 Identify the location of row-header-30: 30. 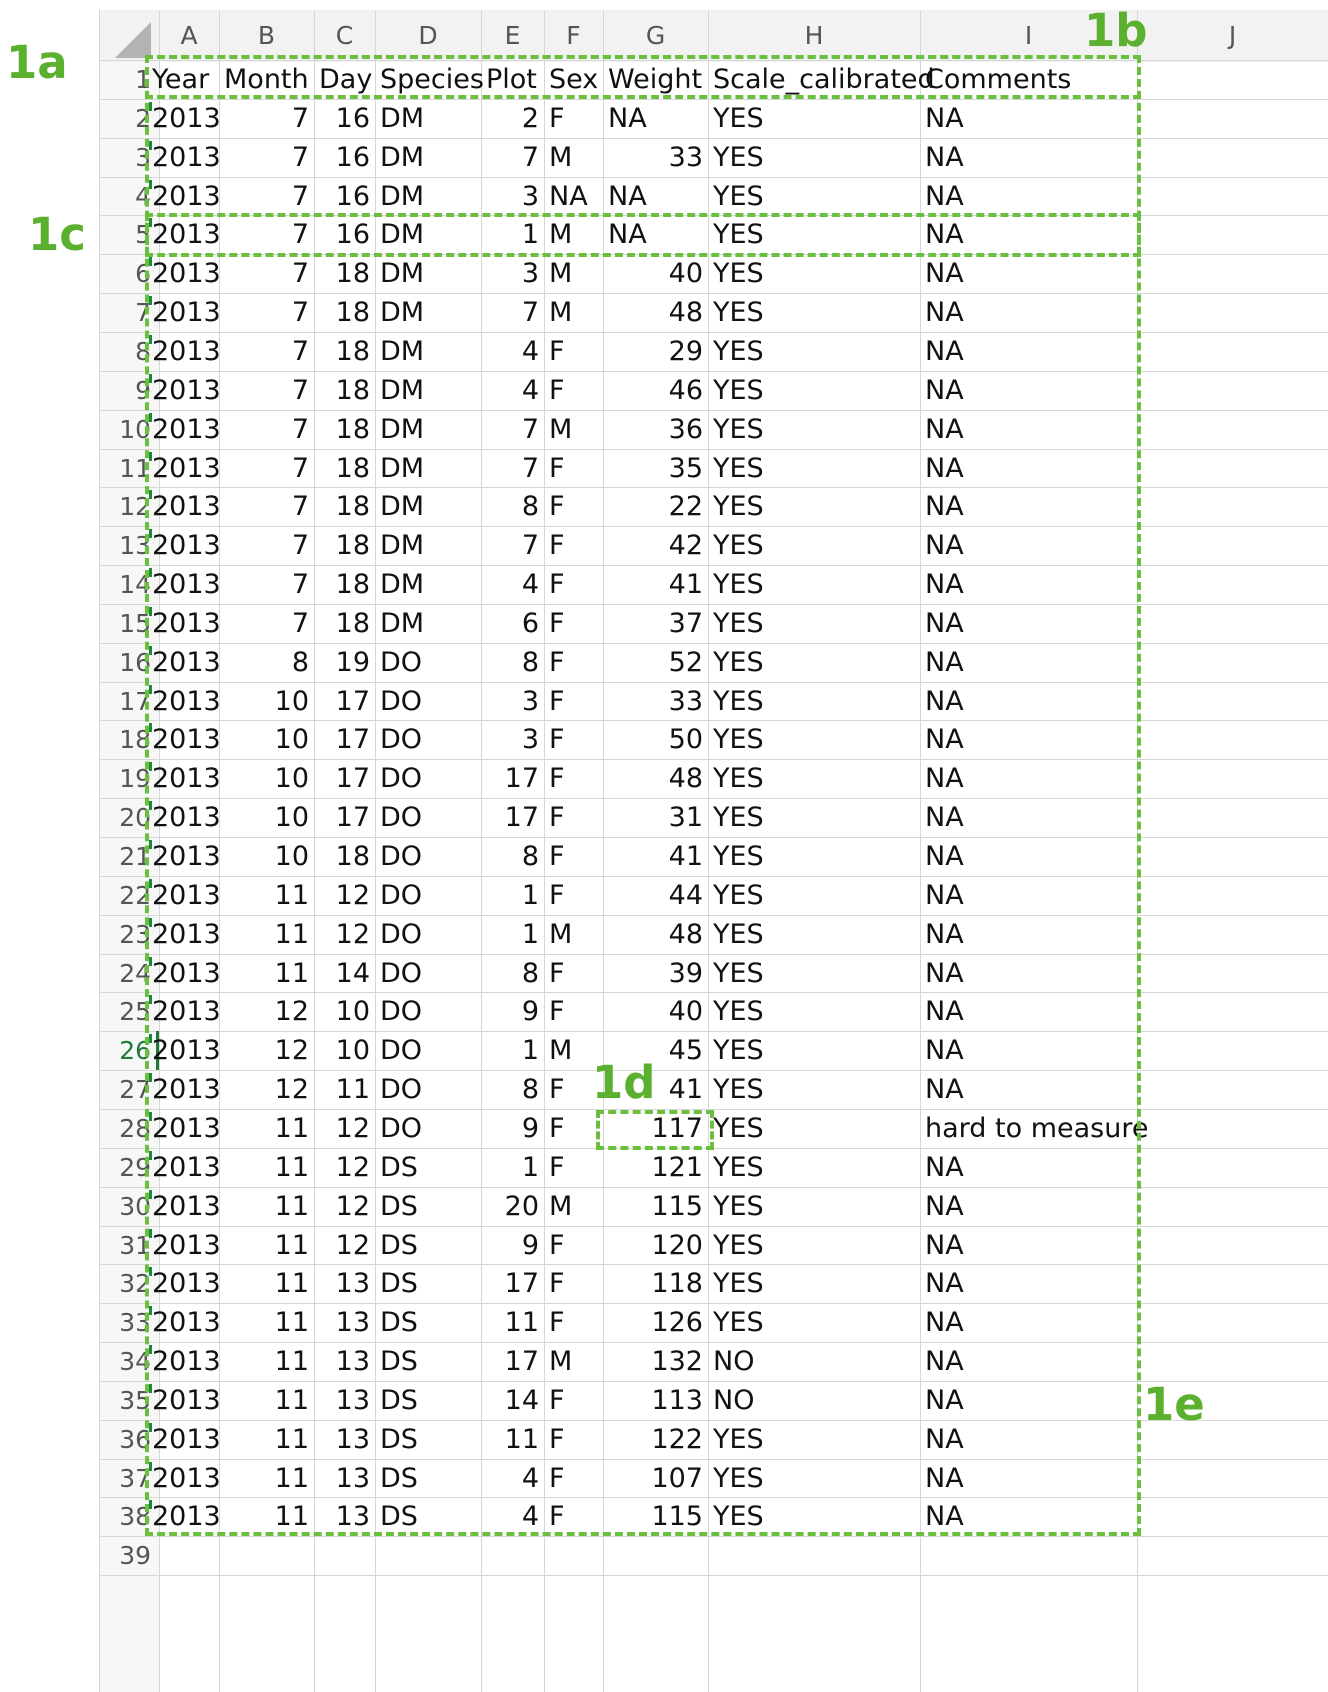
(135, 1206).